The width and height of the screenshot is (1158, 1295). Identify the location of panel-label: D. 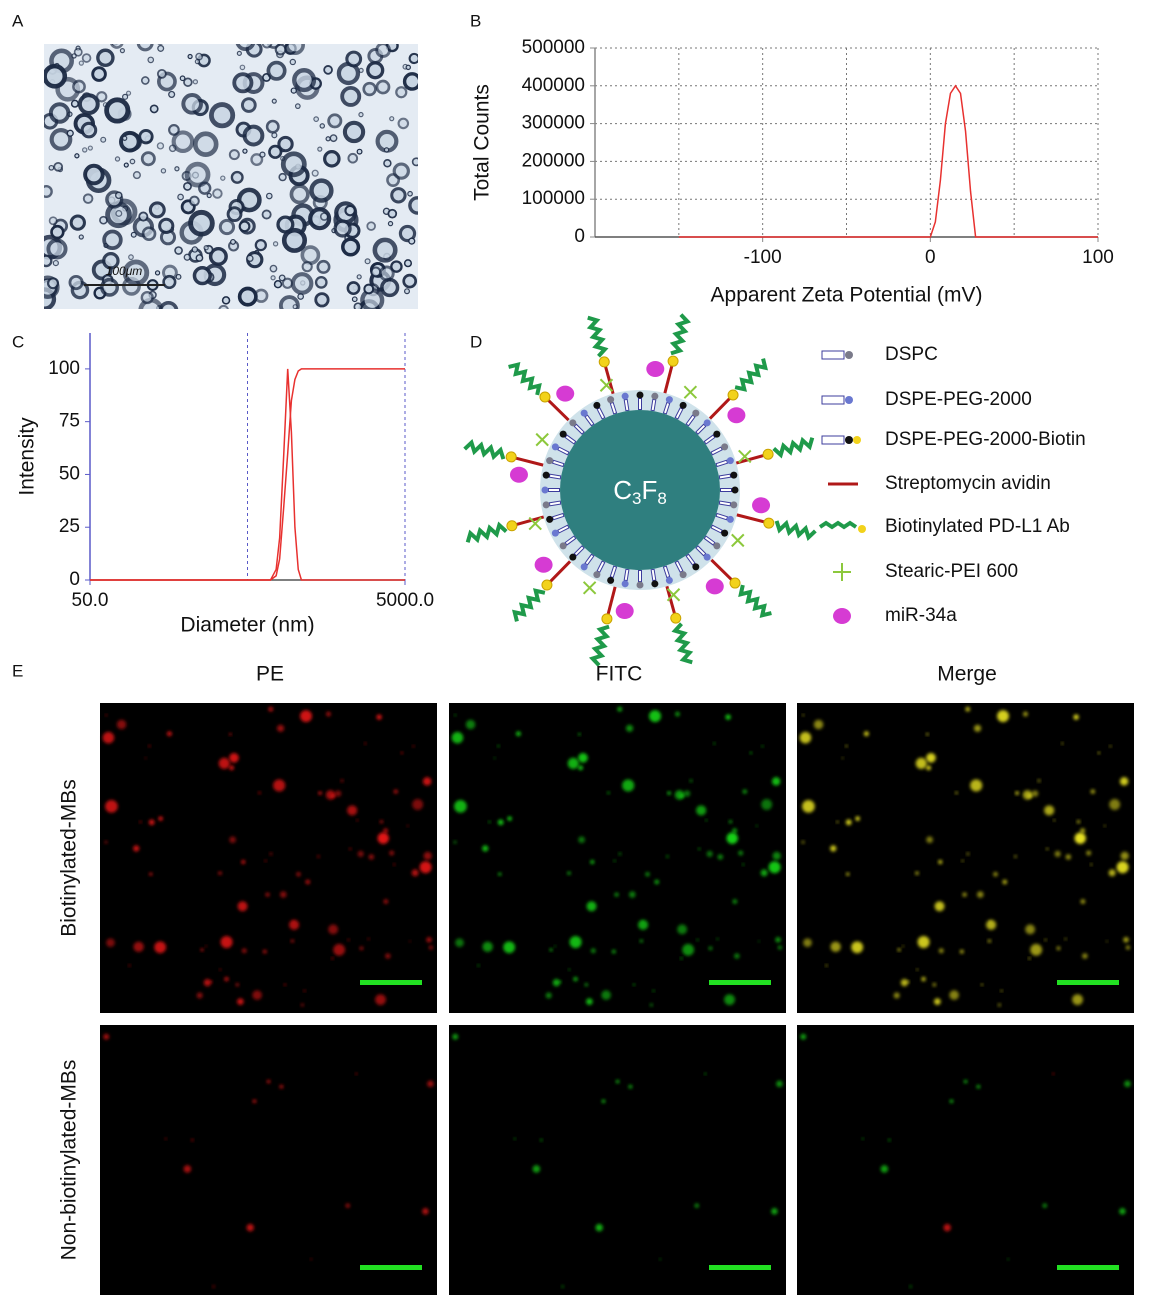
(476, 341).